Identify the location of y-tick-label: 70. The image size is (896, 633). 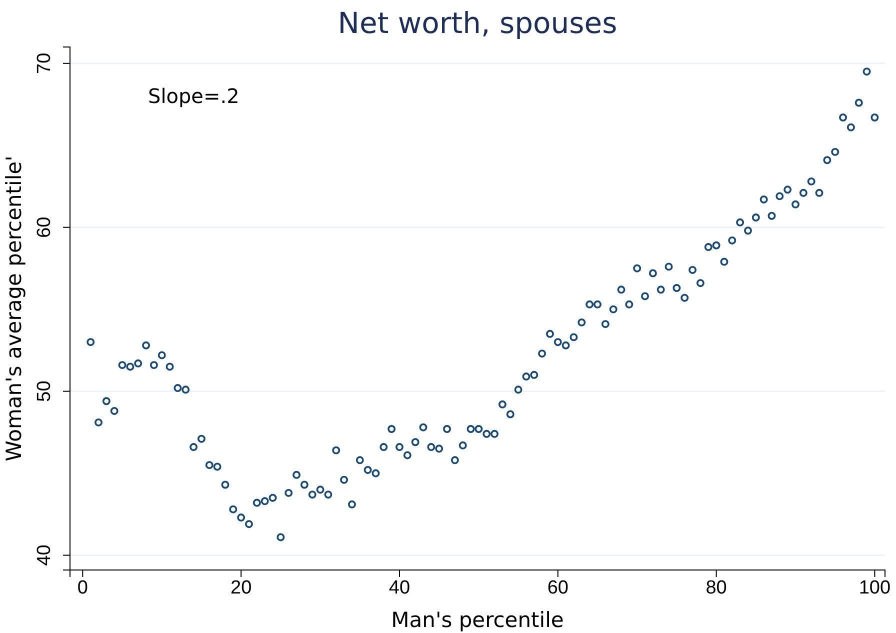
(44, 63).